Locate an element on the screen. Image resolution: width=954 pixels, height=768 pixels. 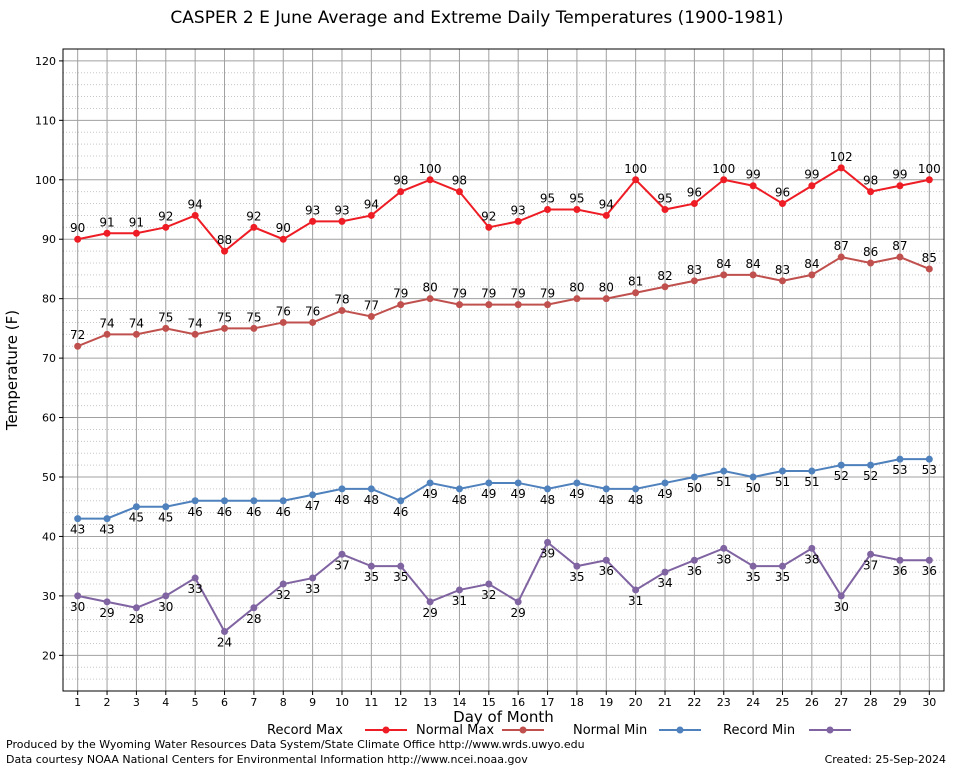
data-label: 51 is located at coordinates (723, 482).